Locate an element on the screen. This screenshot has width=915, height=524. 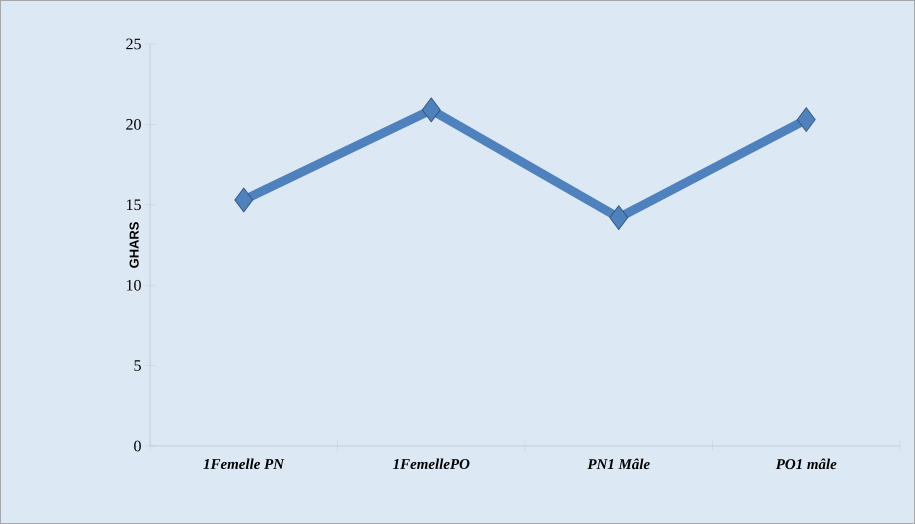
x-tick-label: 1Femelle PN is located at coordinates (243, 464).